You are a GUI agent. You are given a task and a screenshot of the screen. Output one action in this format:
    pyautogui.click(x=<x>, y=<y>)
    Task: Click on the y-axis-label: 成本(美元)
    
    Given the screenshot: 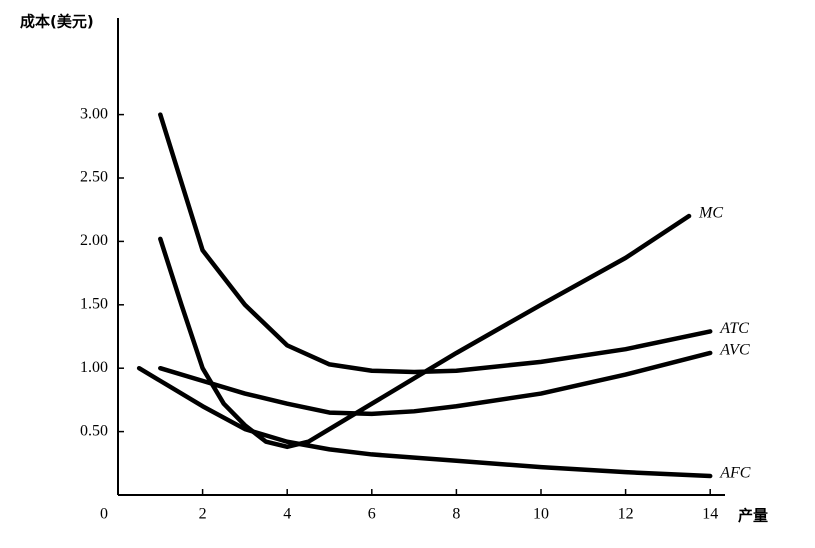 What is the action you would take?
    pyautogui.click(x=57, y=22)
    